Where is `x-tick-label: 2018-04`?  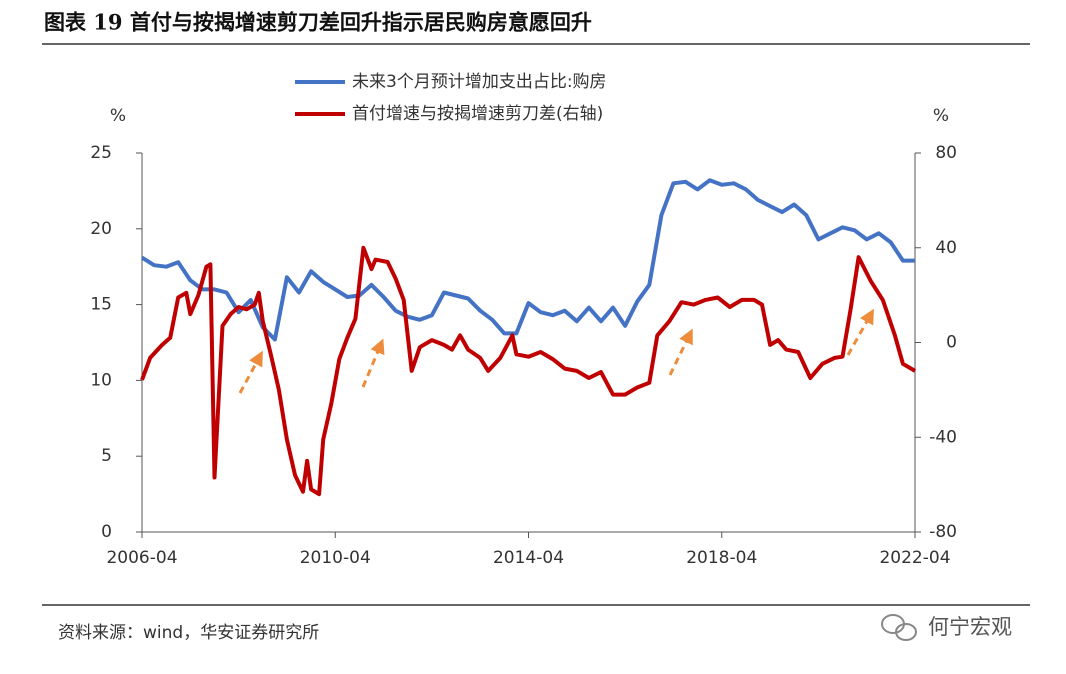 x-tick-label: 2018-04 is located at coordinates (721, 558).